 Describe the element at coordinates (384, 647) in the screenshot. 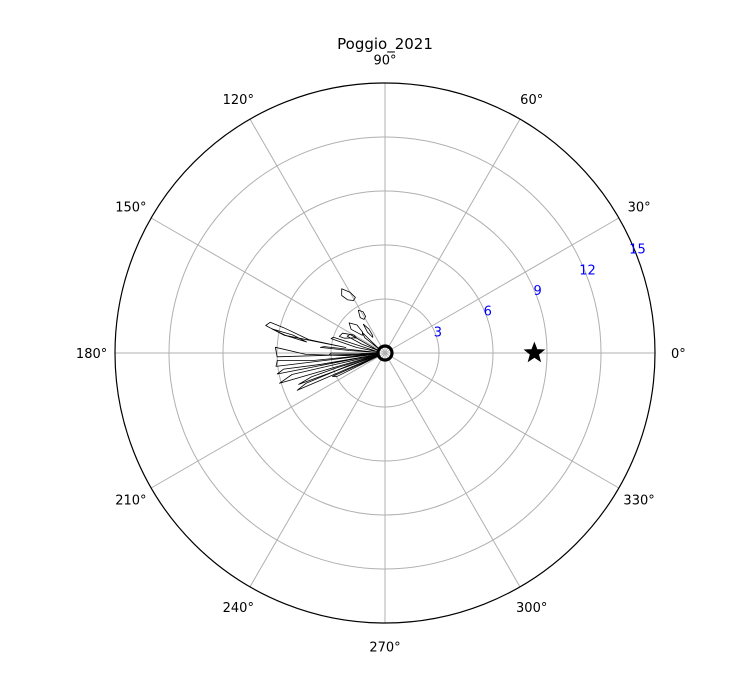

I see `angular-tick-label: 270°` at that location.